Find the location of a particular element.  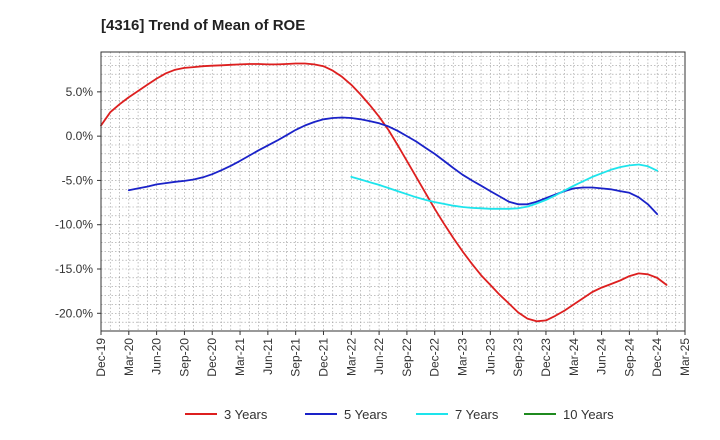

x-tick-label: Sep-24 is located at coordinates (629, 357).